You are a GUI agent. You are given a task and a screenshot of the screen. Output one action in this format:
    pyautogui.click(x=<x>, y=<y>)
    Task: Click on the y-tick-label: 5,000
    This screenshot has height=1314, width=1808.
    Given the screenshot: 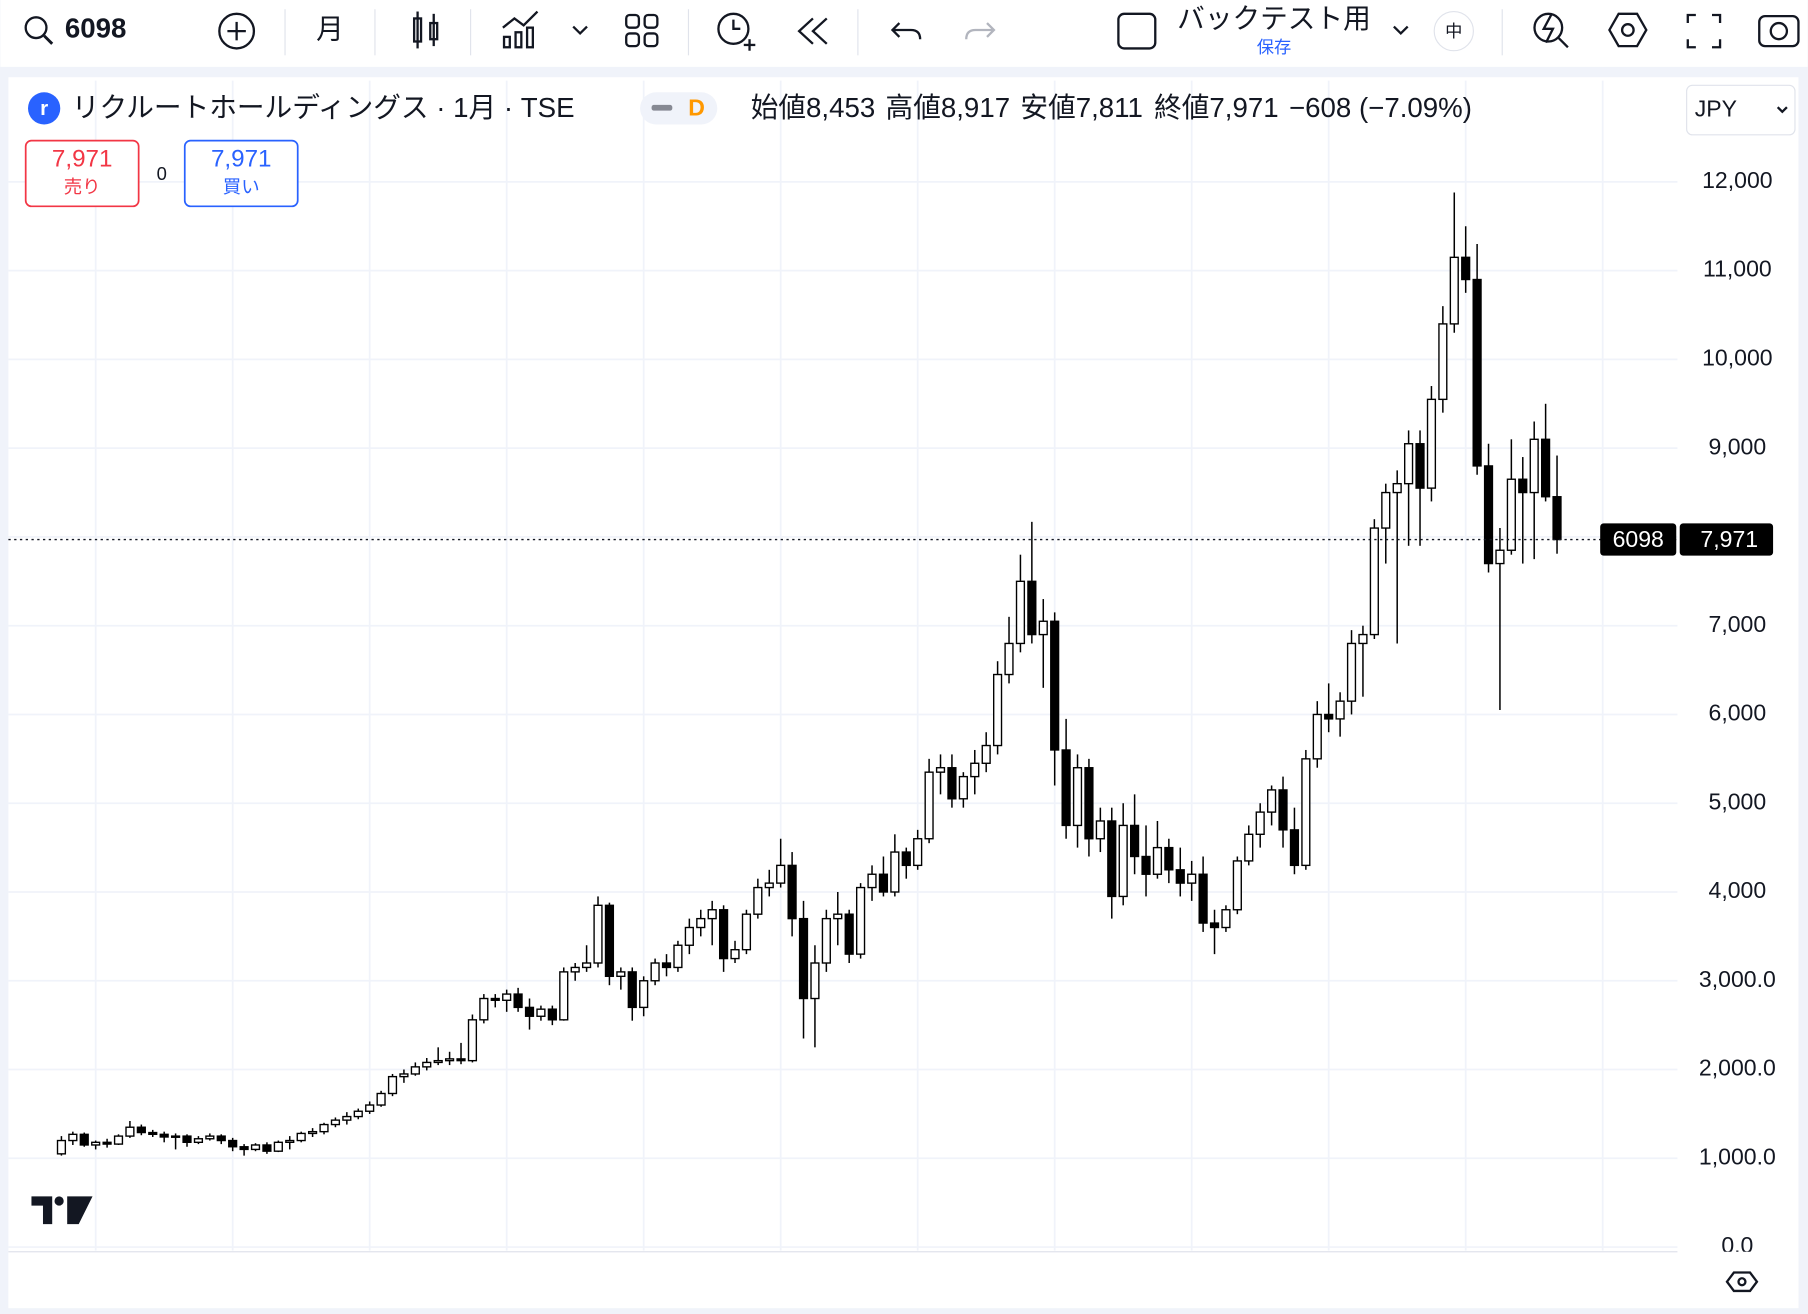 What is the action you would take?
    pyautogui.click(x=1738, y=801)
    